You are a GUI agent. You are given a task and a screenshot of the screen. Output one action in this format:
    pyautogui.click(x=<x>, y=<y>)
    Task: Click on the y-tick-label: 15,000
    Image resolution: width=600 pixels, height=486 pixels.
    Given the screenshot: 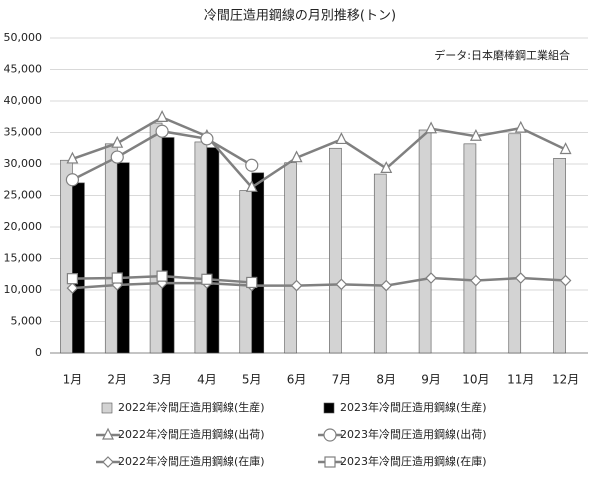 What is the action you would take?
    pyautogui.click(x=23, y=258)
    